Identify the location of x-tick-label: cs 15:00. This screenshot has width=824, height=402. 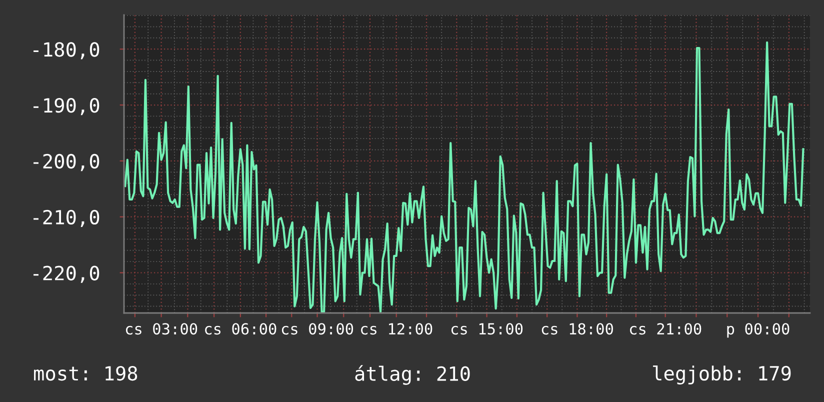
(487, 329).